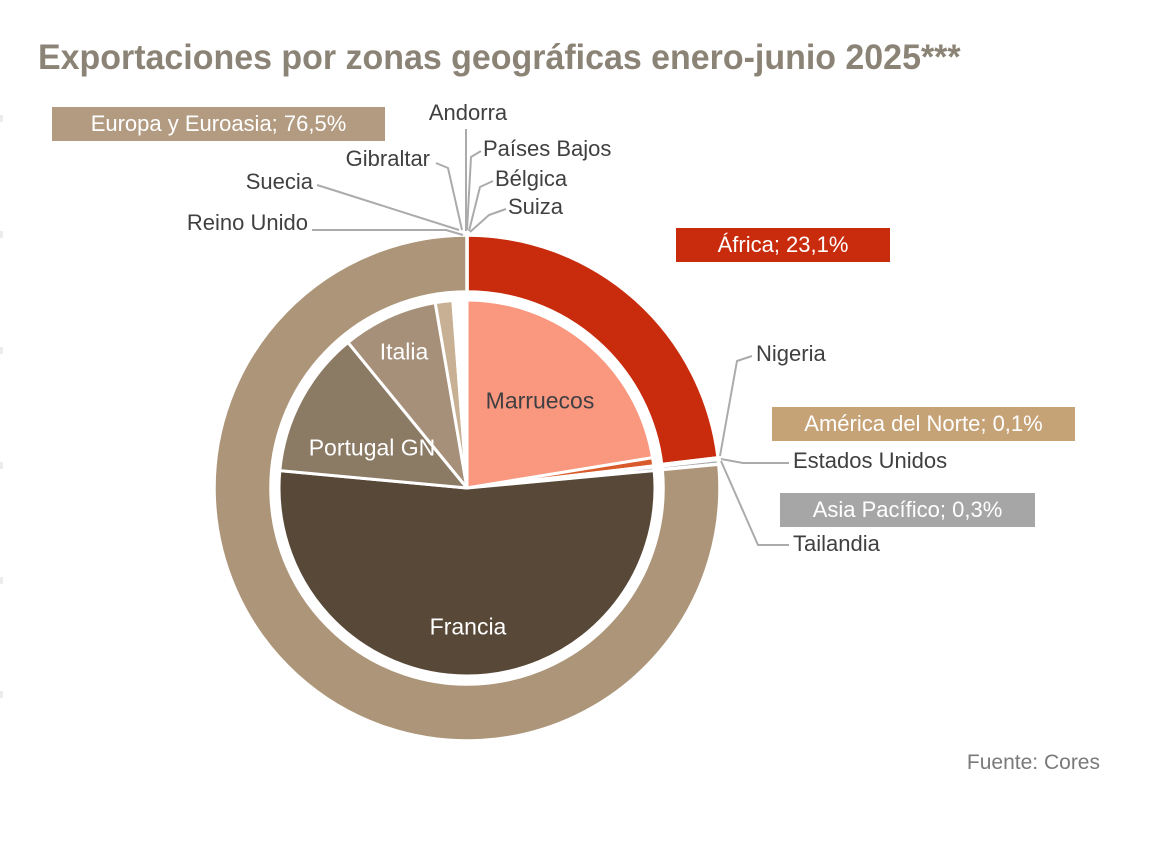 The width and height of the screenshot is (1170, 859). I want to click on slice-inner-portugal-gn, so click(373, 415).